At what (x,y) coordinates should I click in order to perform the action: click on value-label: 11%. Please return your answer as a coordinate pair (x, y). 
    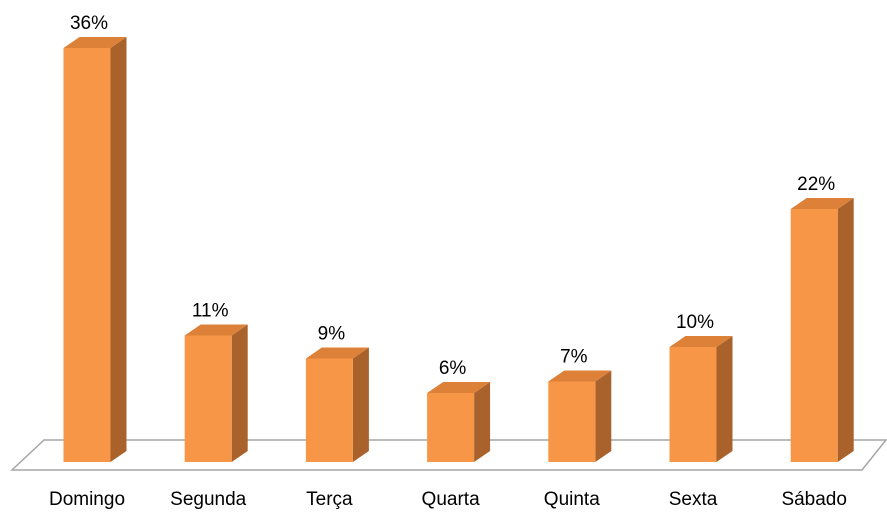
    Looking at the image, I should click on (210, 311).